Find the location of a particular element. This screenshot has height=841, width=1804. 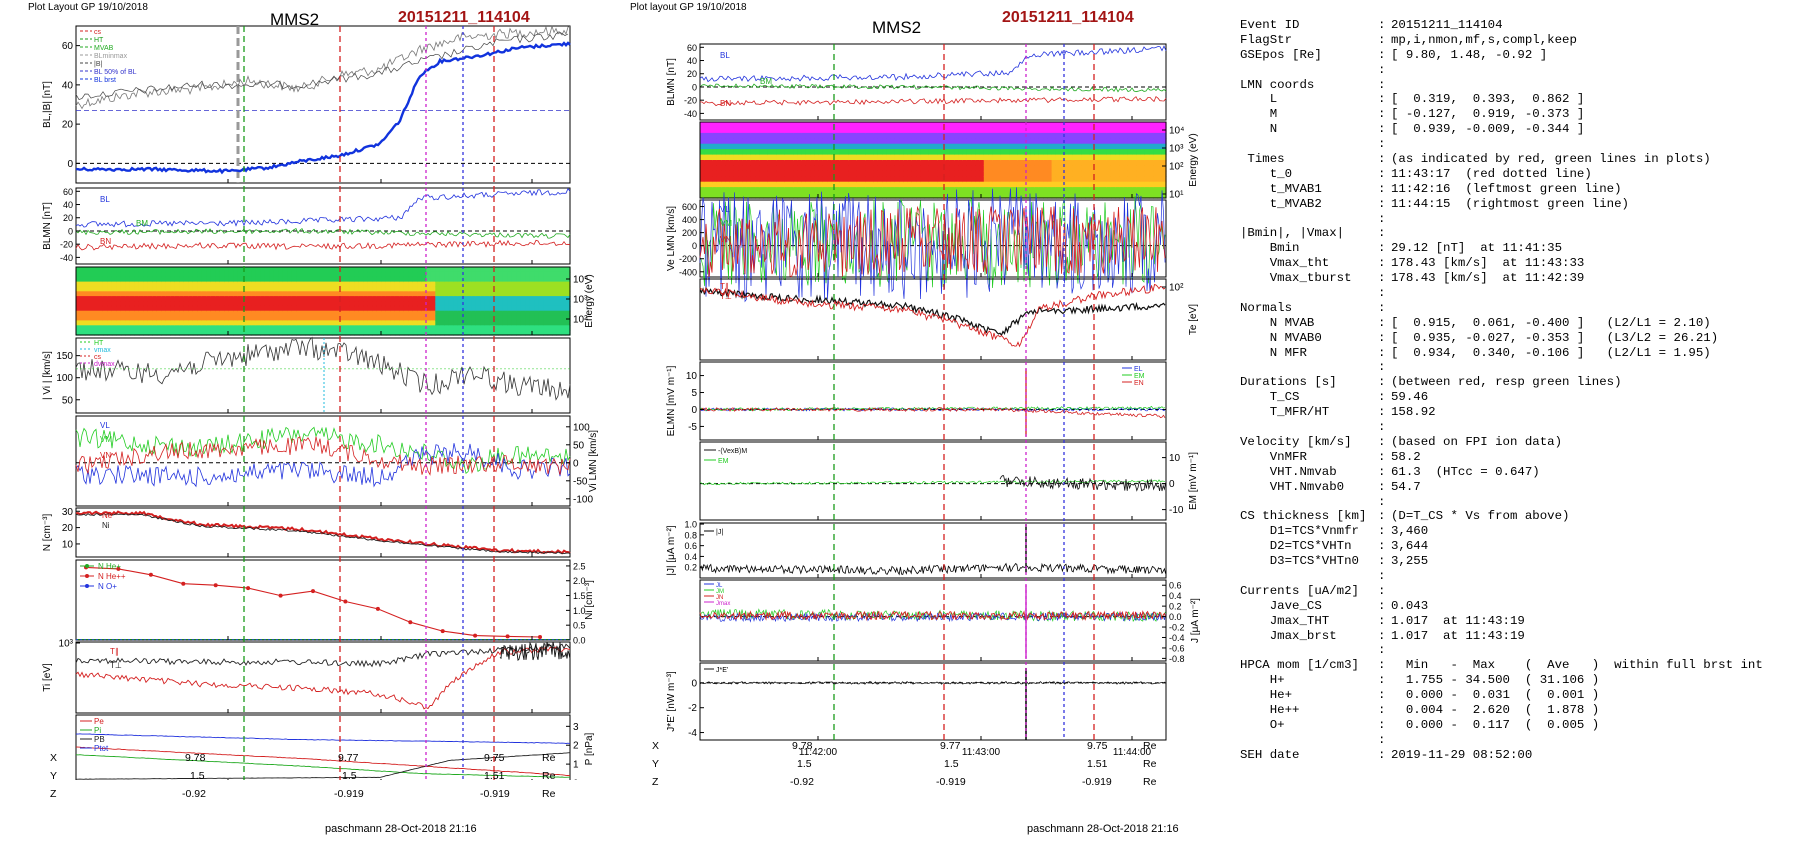

y-tick-label: 2.0 is located at coordinates (579, 581).